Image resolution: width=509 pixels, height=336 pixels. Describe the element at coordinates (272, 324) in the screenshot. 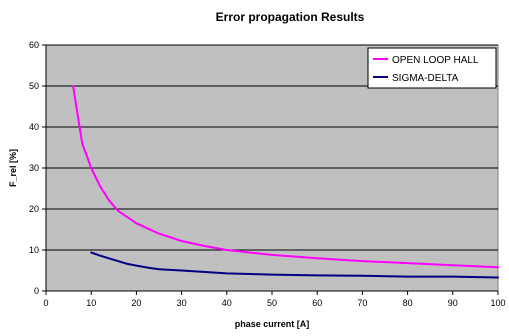

I see `x-axis-label: phase current [A]` at that location.